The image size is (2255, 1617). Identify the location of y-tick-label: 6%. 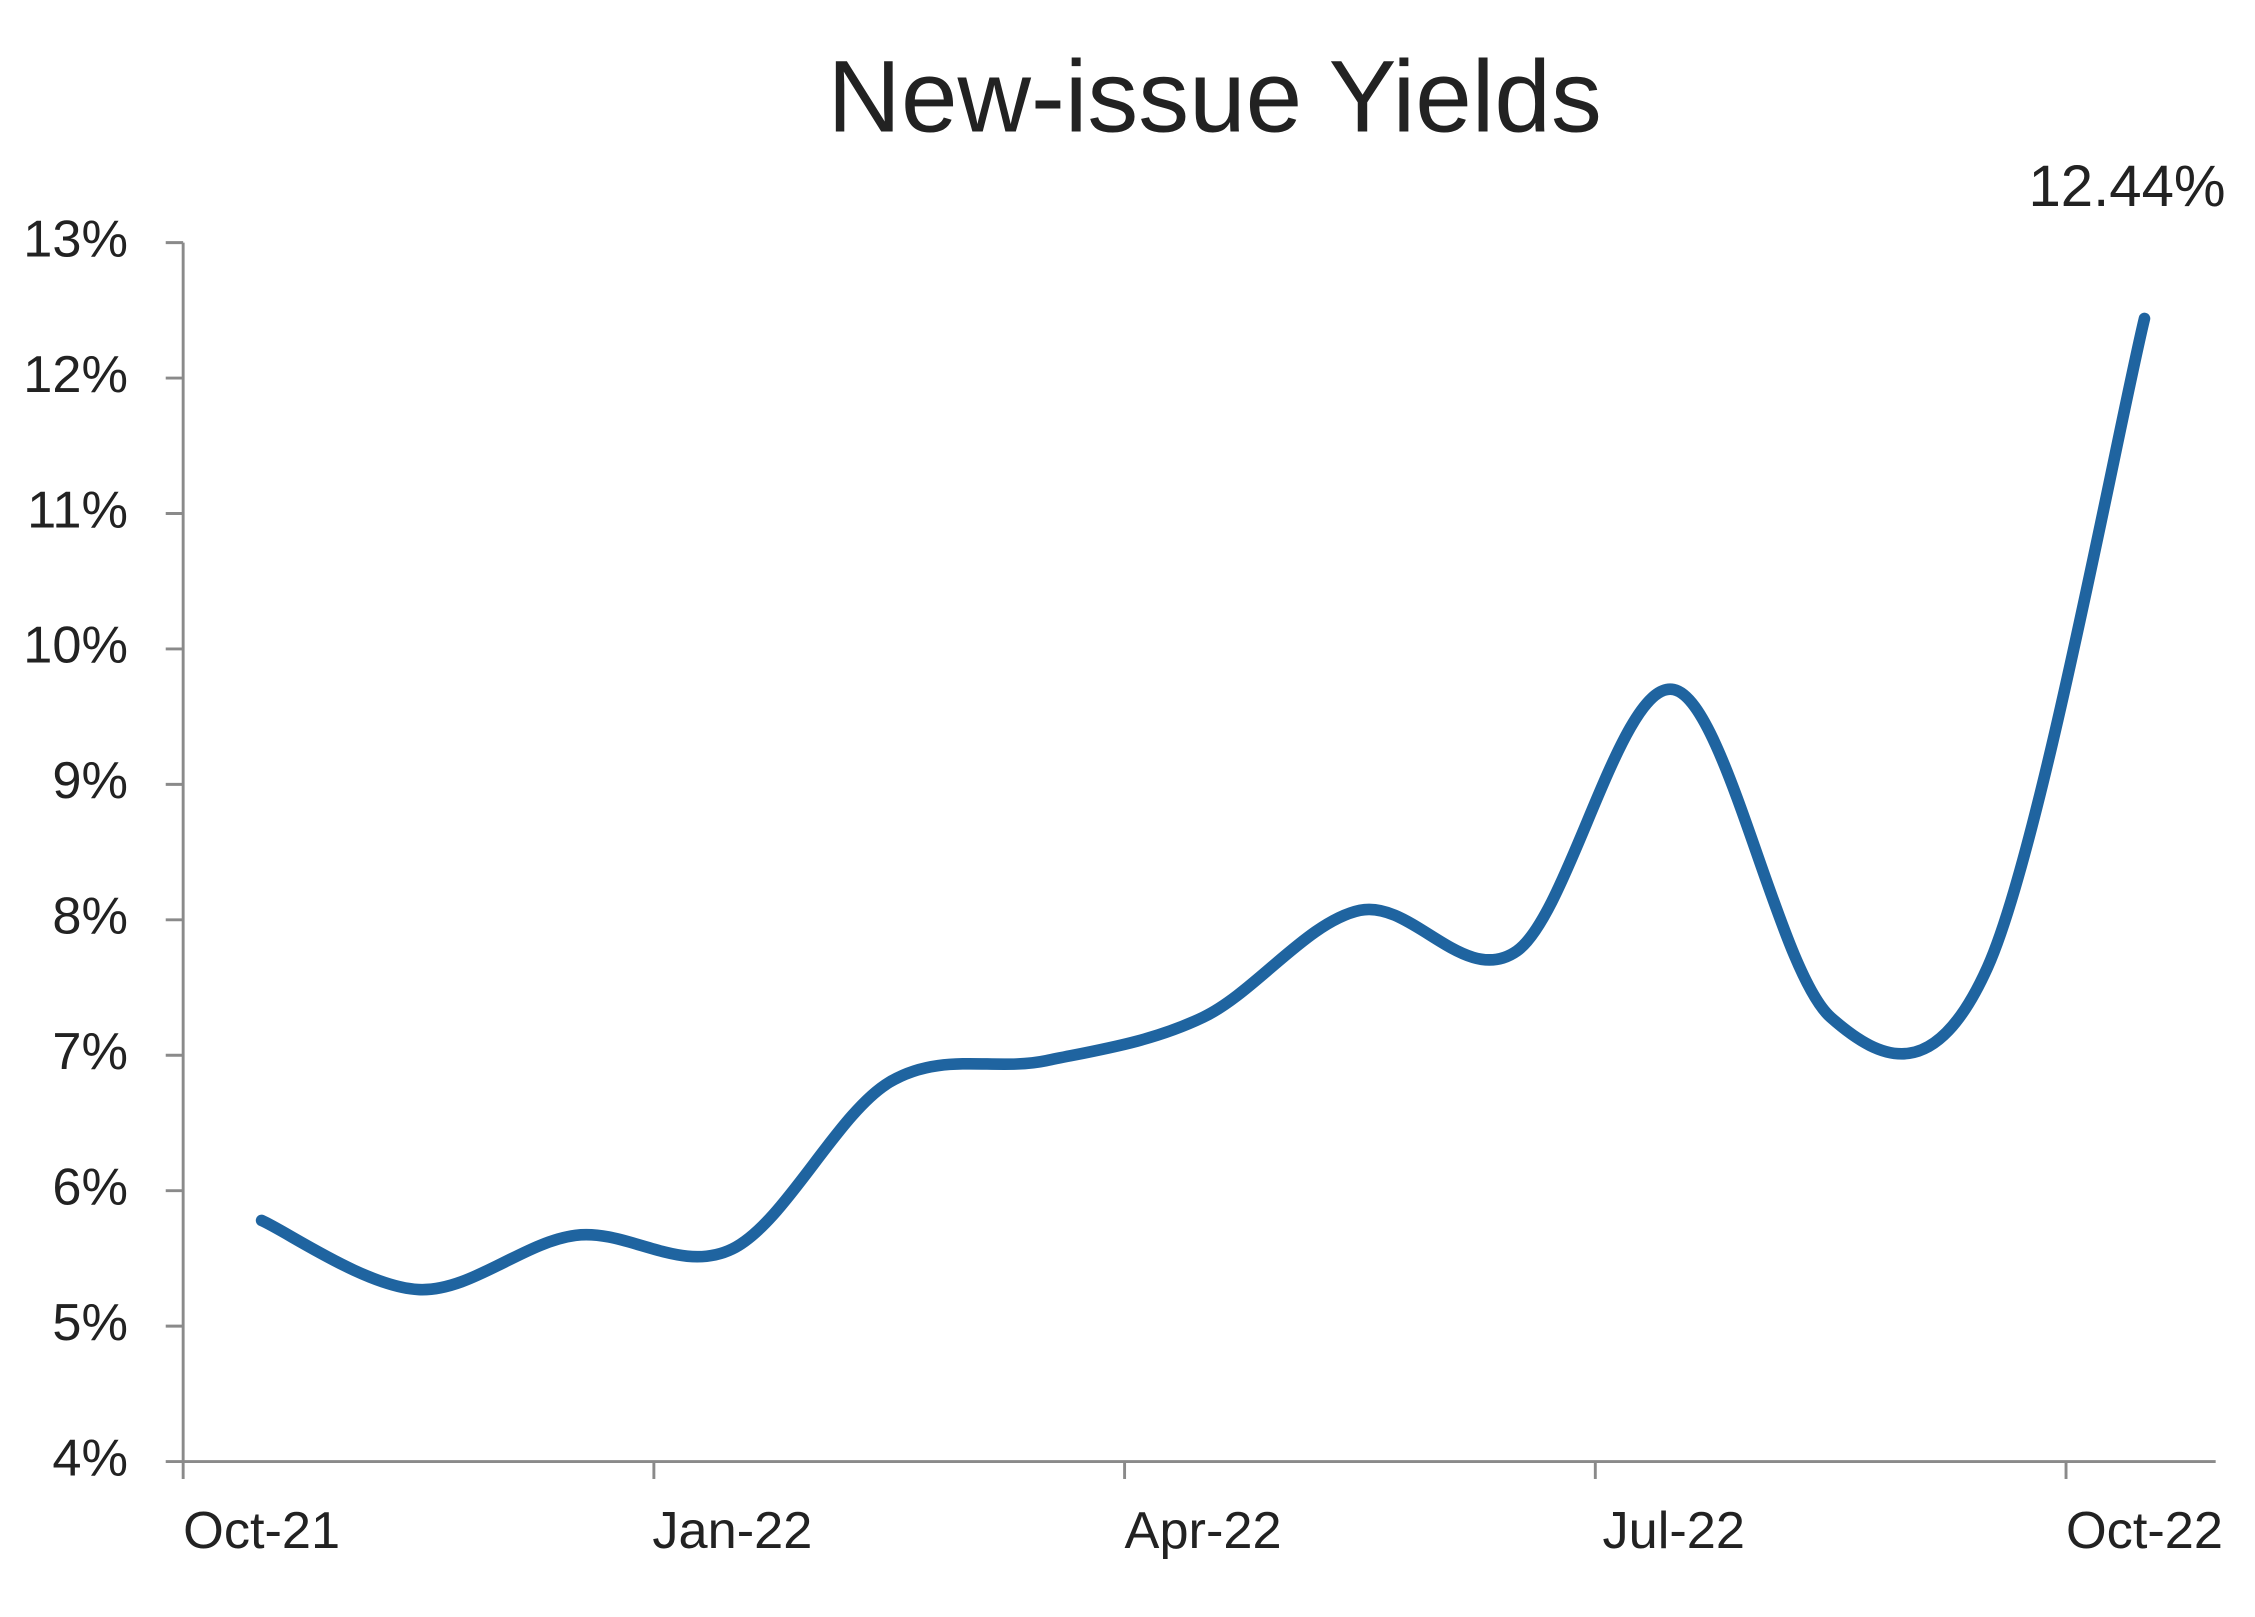
(90, 1187).